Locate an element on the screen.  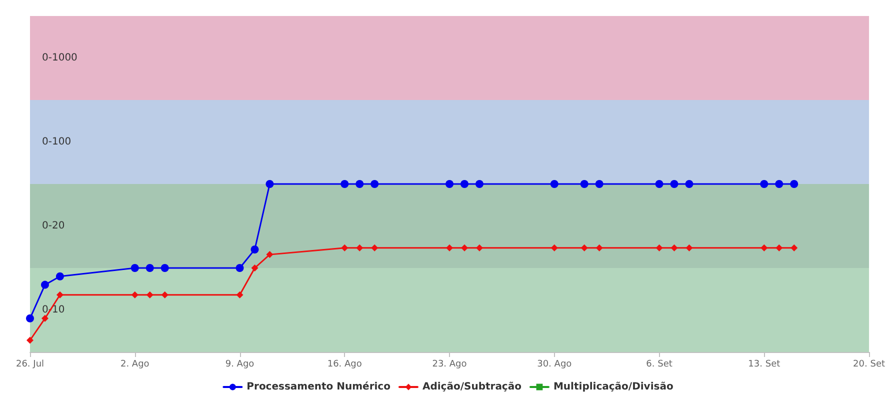
legend-label: Multiplicação/Divisão is located at coordinates (613, 387).